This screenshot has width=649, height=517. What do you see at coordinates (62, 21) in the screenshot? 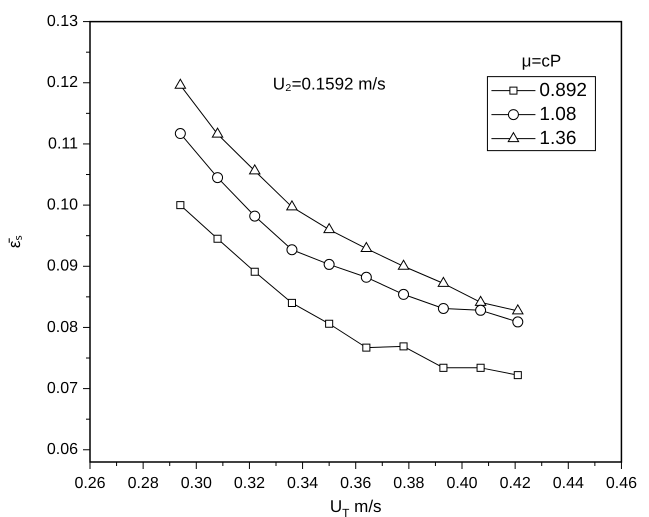
I see `y-tick-label: 0.13` at bounding box center [62, 21].